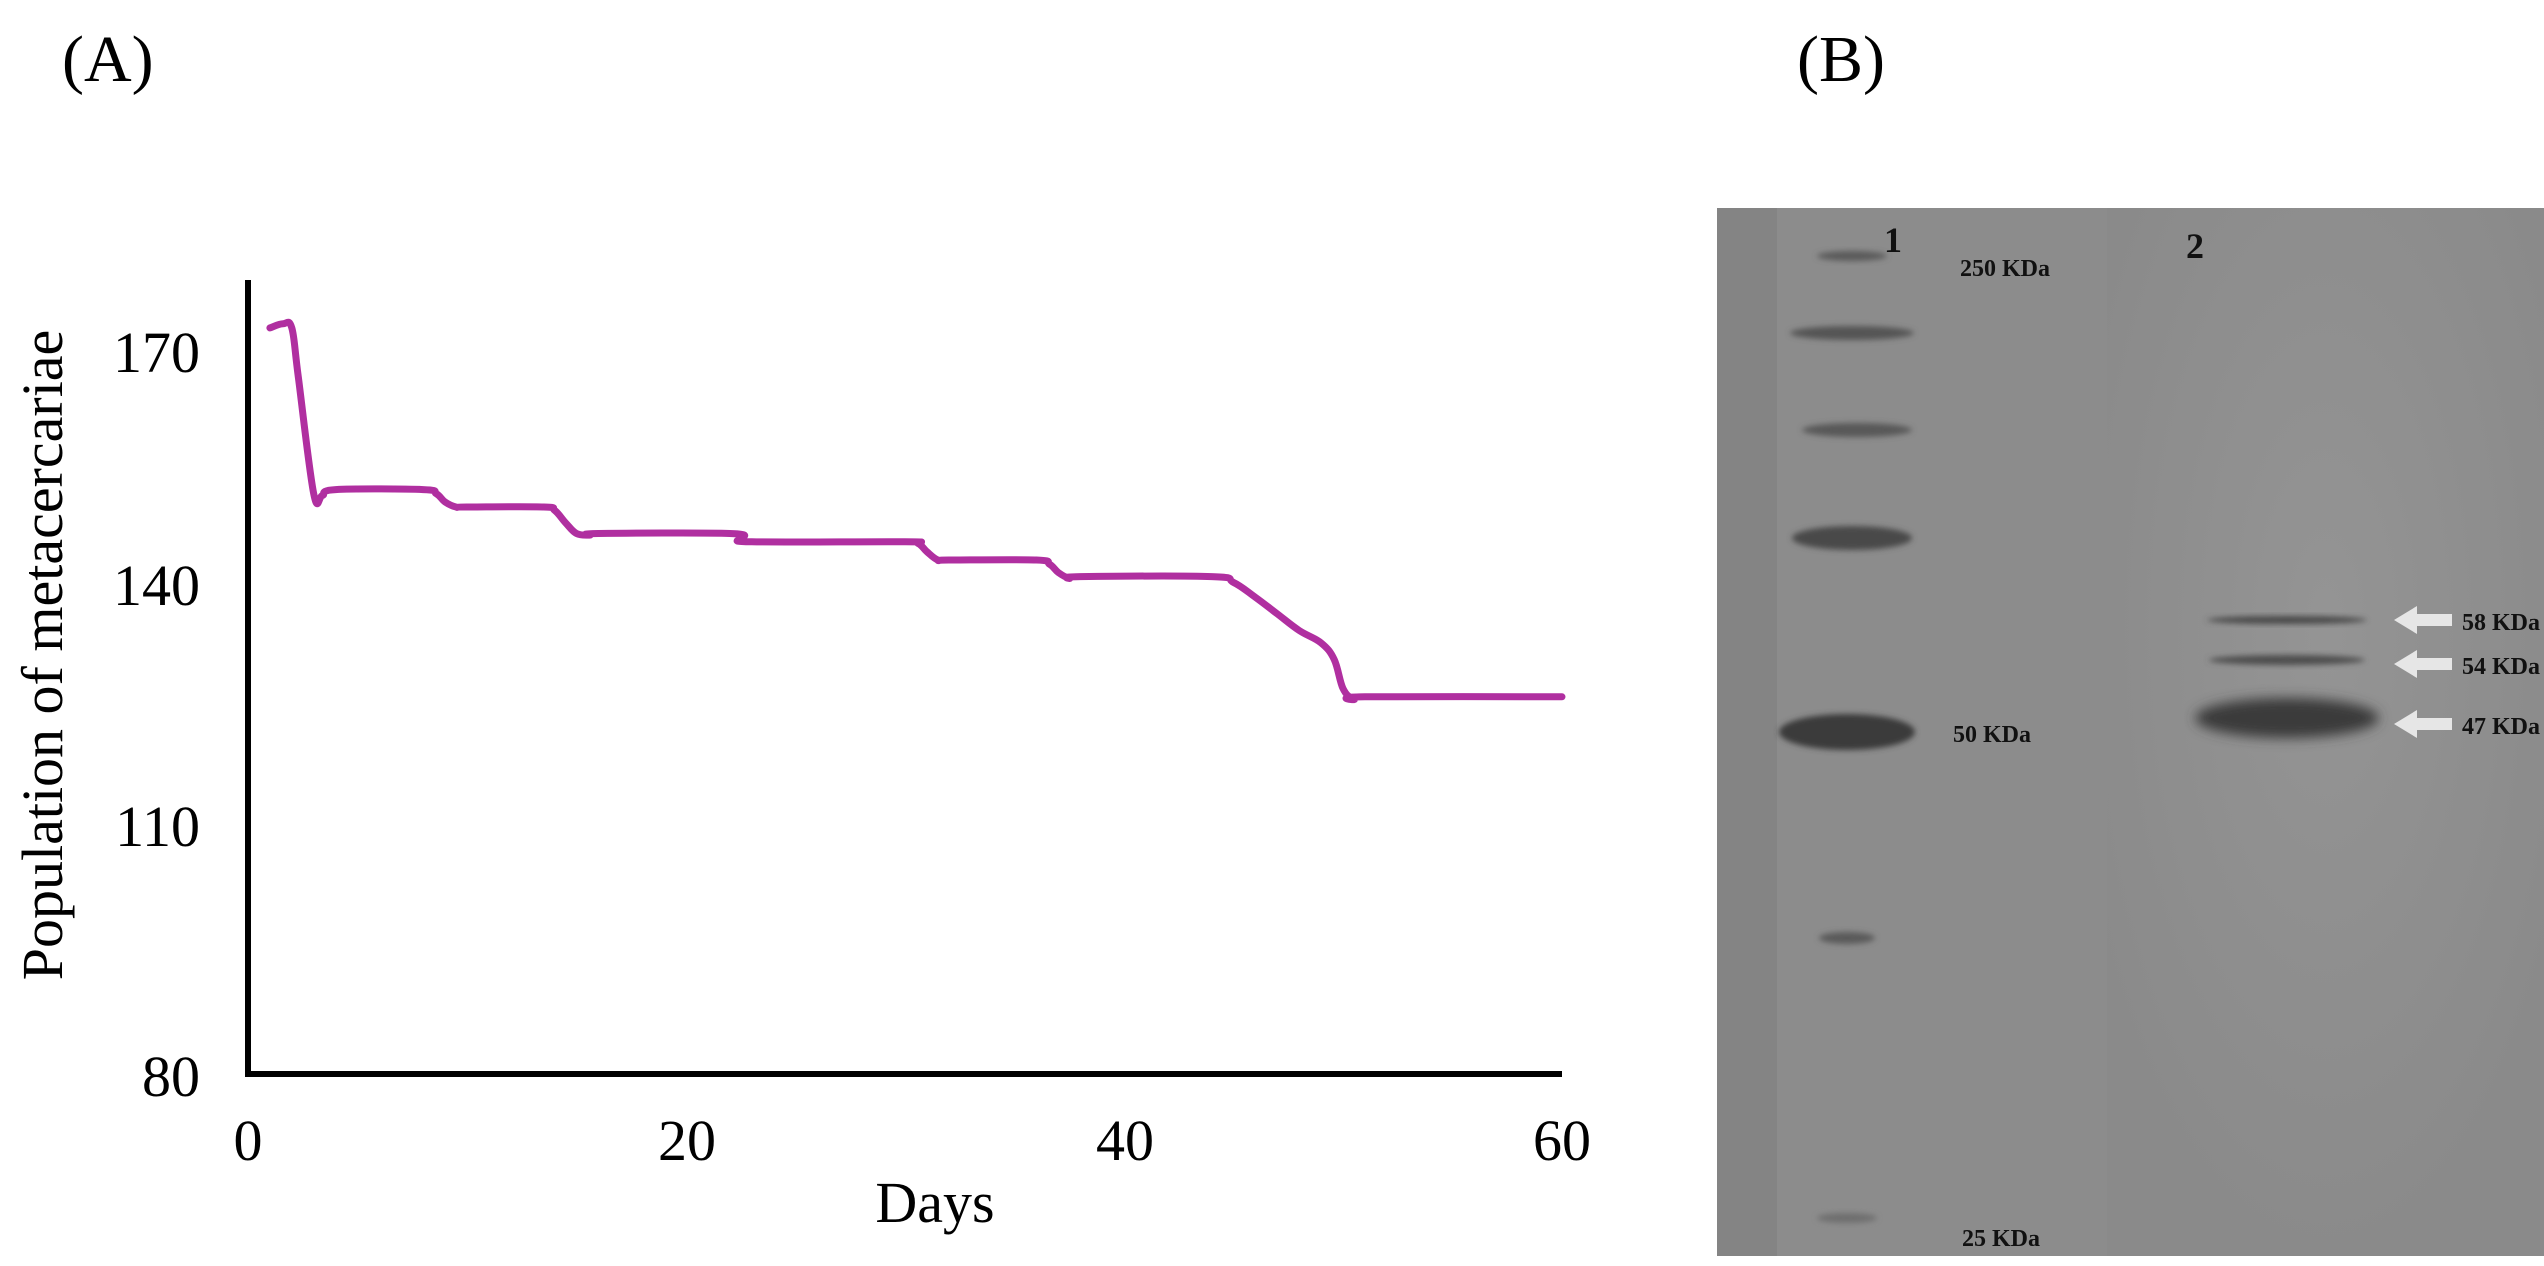 The image size is (2544, 1266). What do you see at coordinates (1747, 732) in the screenshot?
I see `left-shadow` at bounding box center [1747, 732].